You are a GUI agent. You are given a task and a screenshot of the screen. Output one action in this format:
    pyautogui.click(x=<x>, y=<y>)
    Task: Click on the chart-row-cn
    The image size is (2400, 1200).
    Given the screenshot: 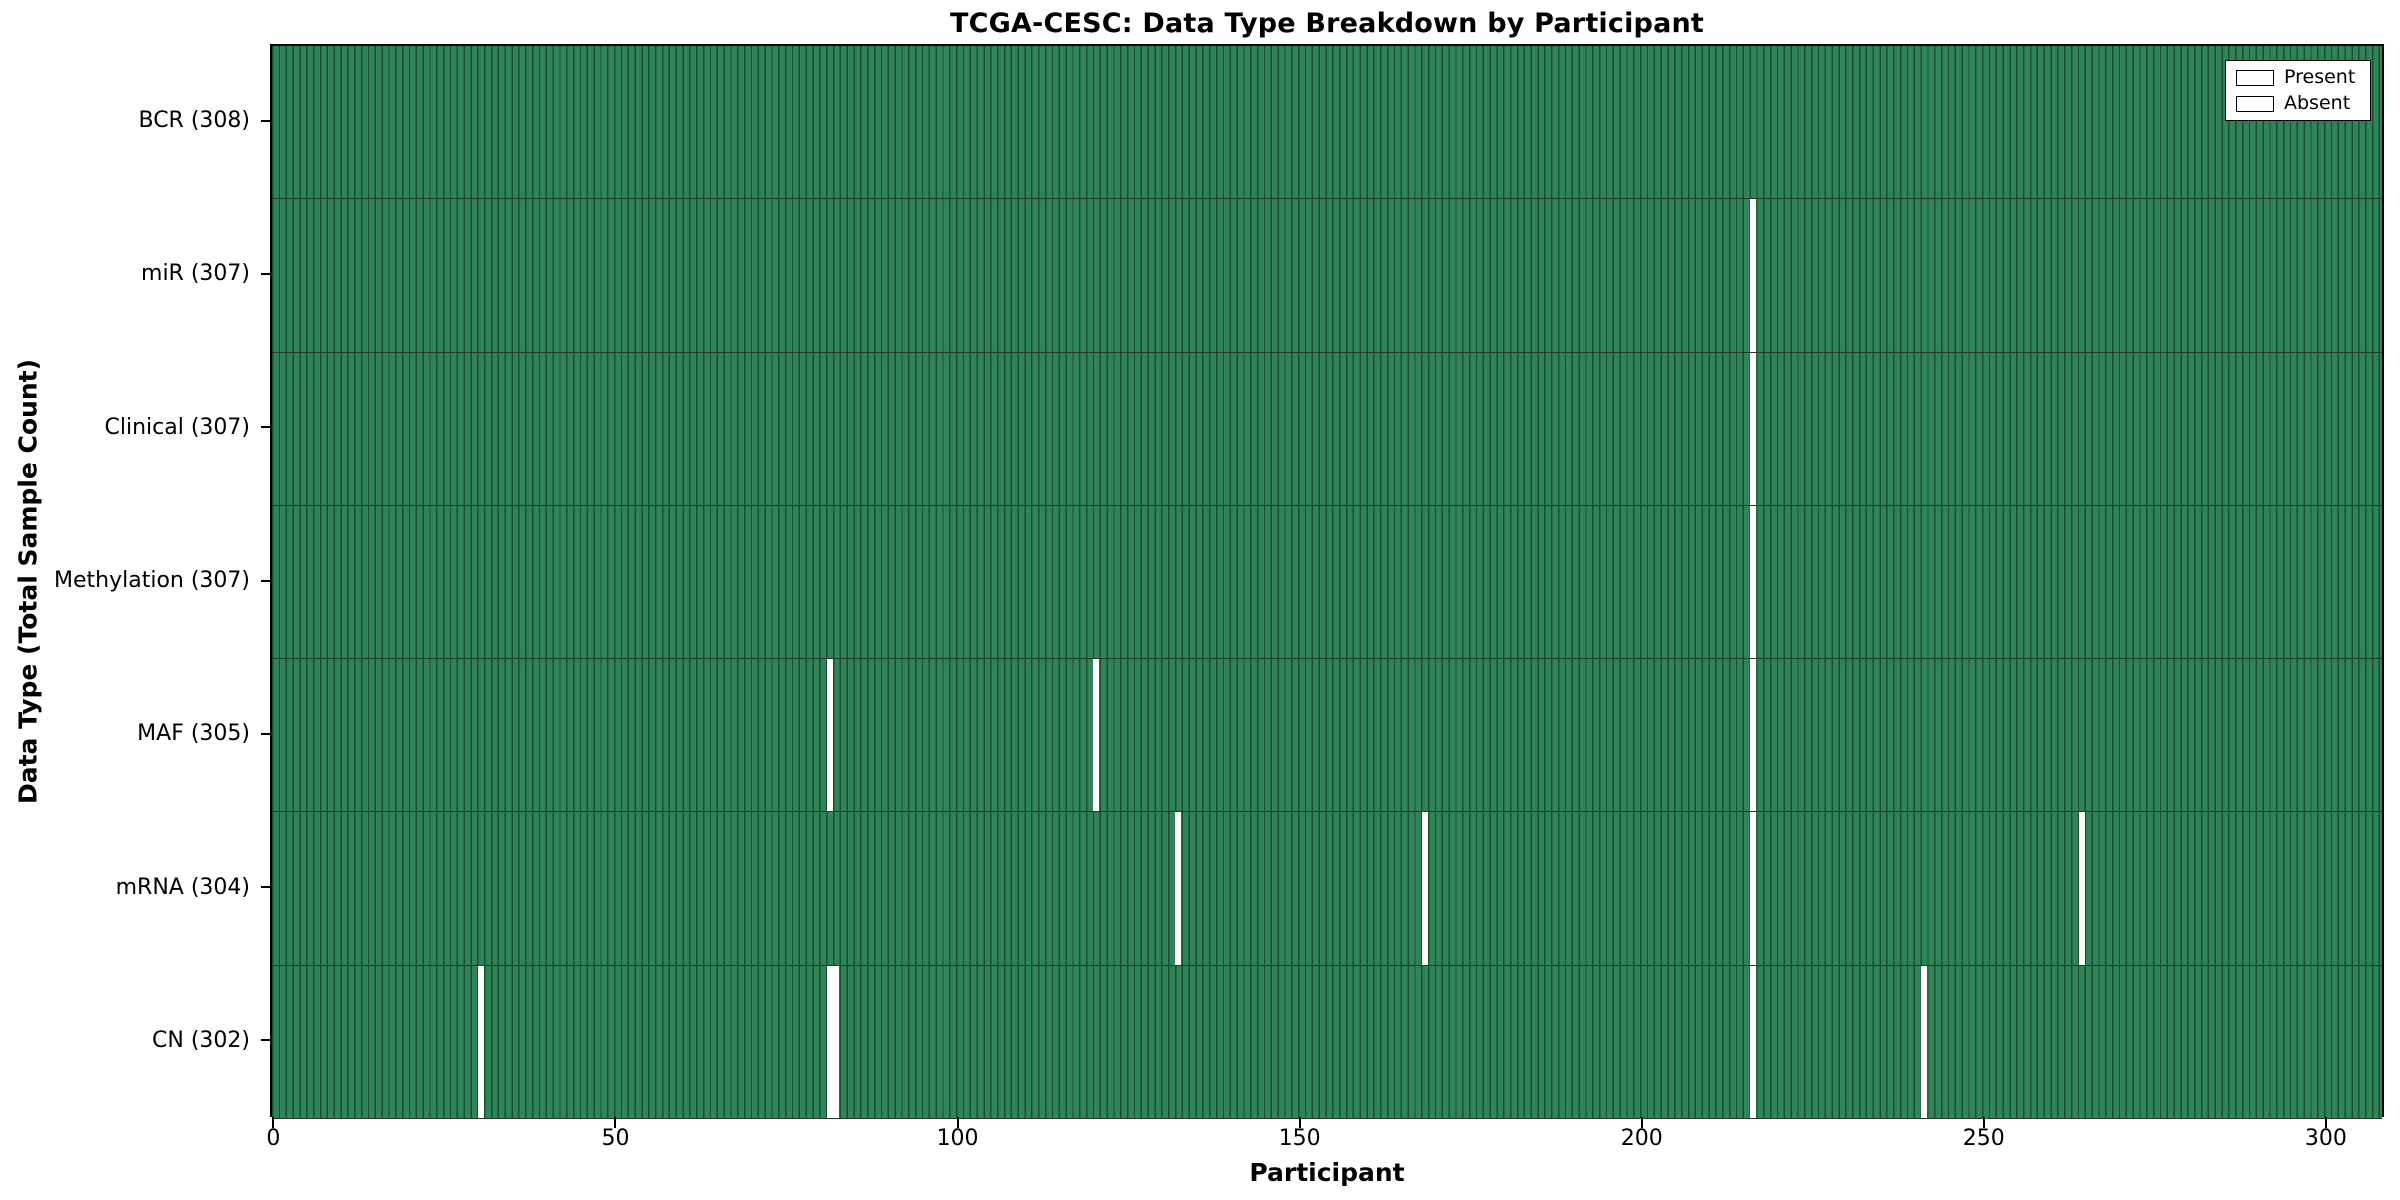 What is the action you would take?
    pyautogui.click(x=1327, y=1042)
    